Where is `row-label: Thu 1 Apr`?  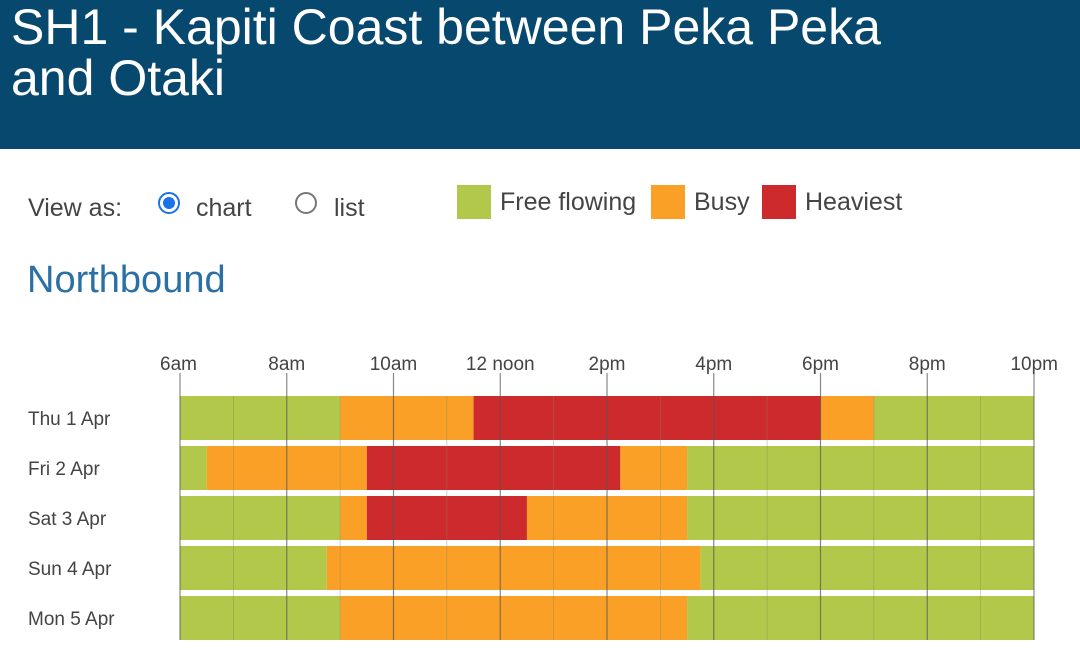
row-label: Thu 1 Apr is located at coordinates (69, 419).